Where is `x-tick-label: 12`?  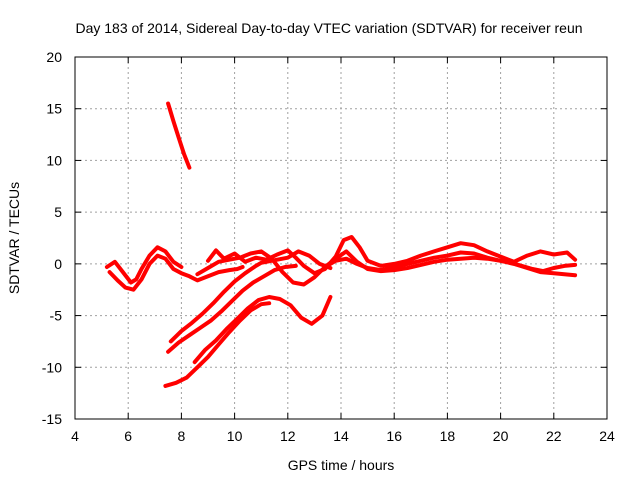 x-tick-label: 12 is located at coordinates (288, 436).